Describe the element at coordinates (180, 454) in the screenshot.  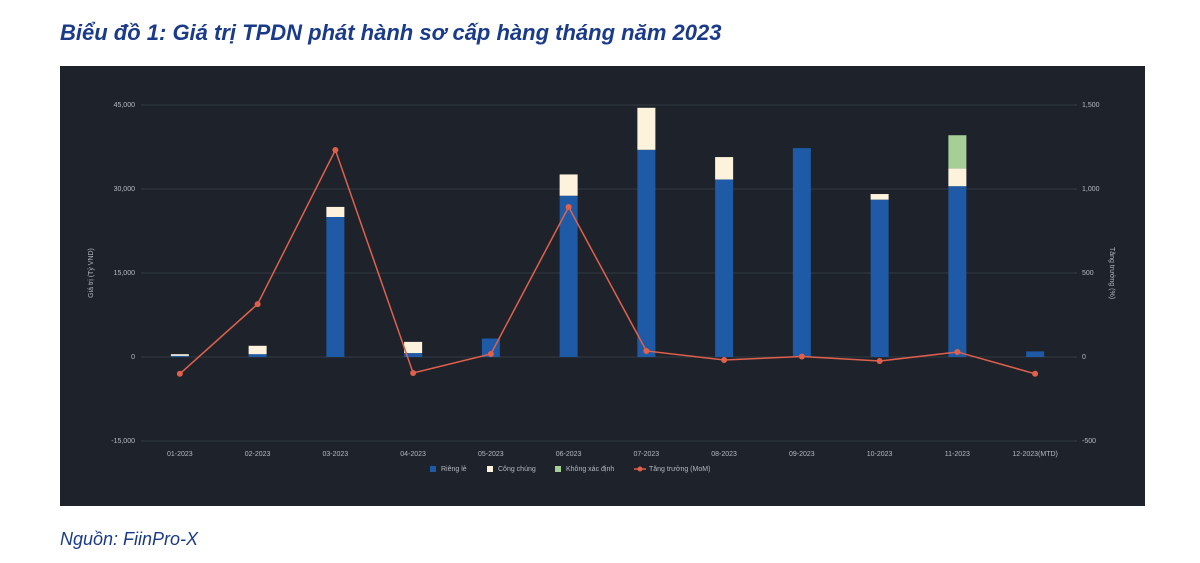
I see `x-tick-label: 01-2023` at that location.